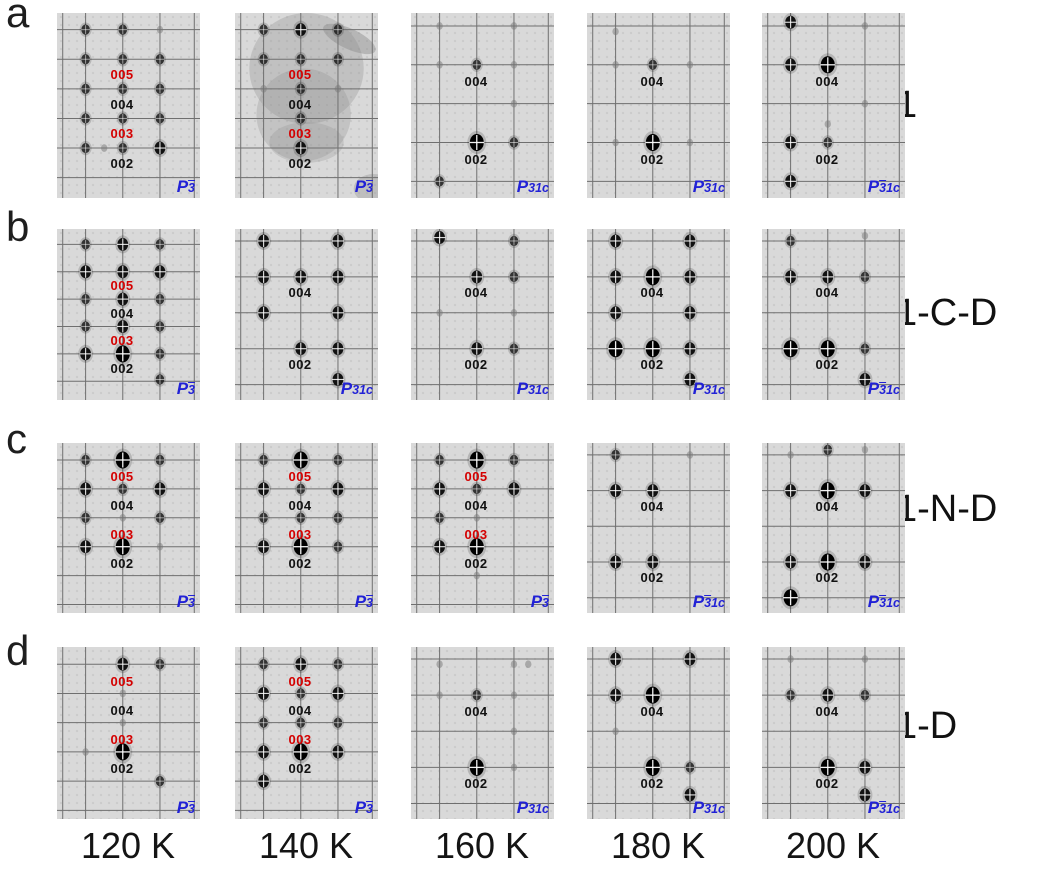 This screenshot has height=893, width=1039. Describe the element at coordinates (482, 845) in the screenshot. I see `temperature-label-160k: 160 K` at that location.